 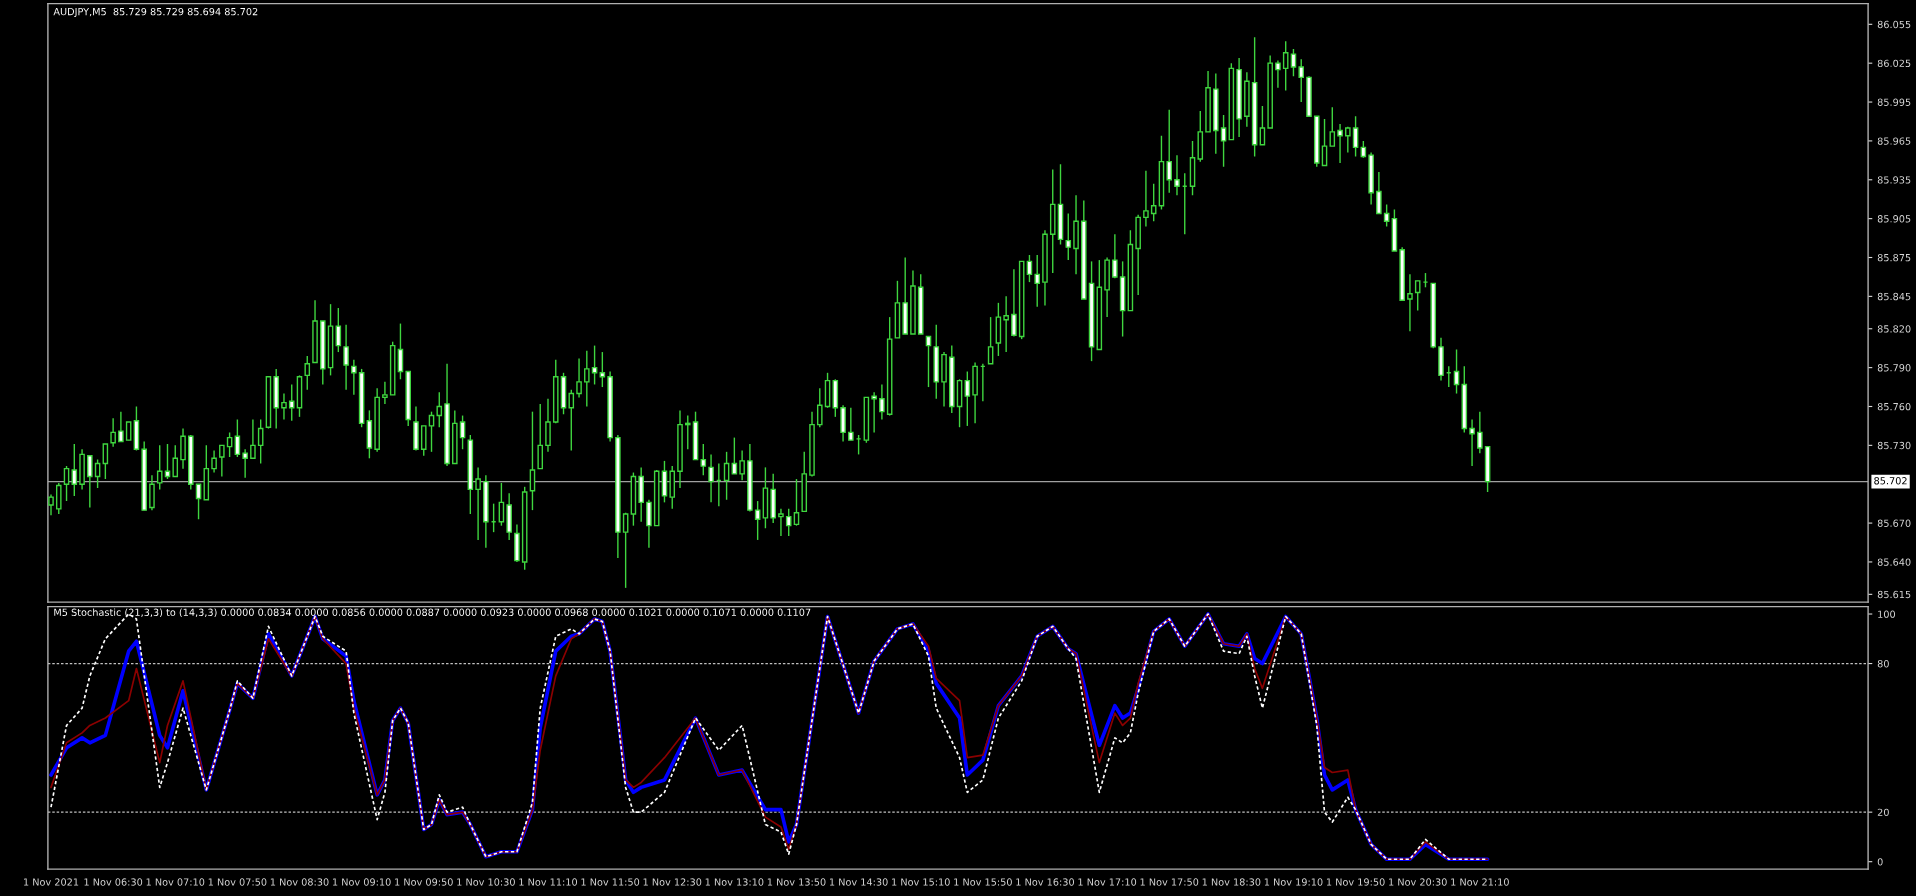 What do you see at coordinates (796, 882) in the screenshot?
I see `x-tick-label: 1 Nov 13:50` at bounding box center [796, 882].